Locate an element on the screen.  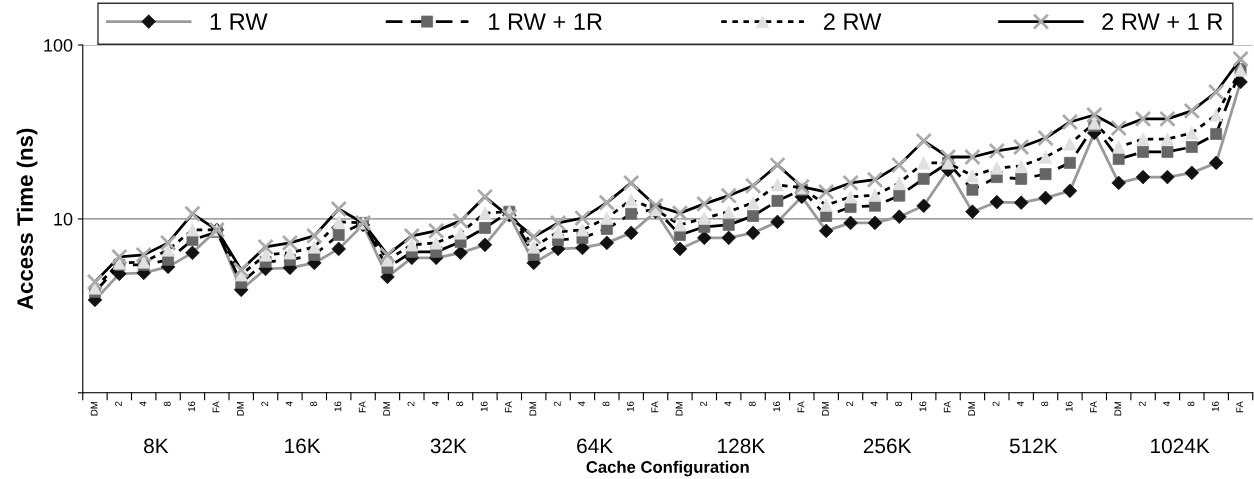
text: 32K is located at coordinates (448, 446).